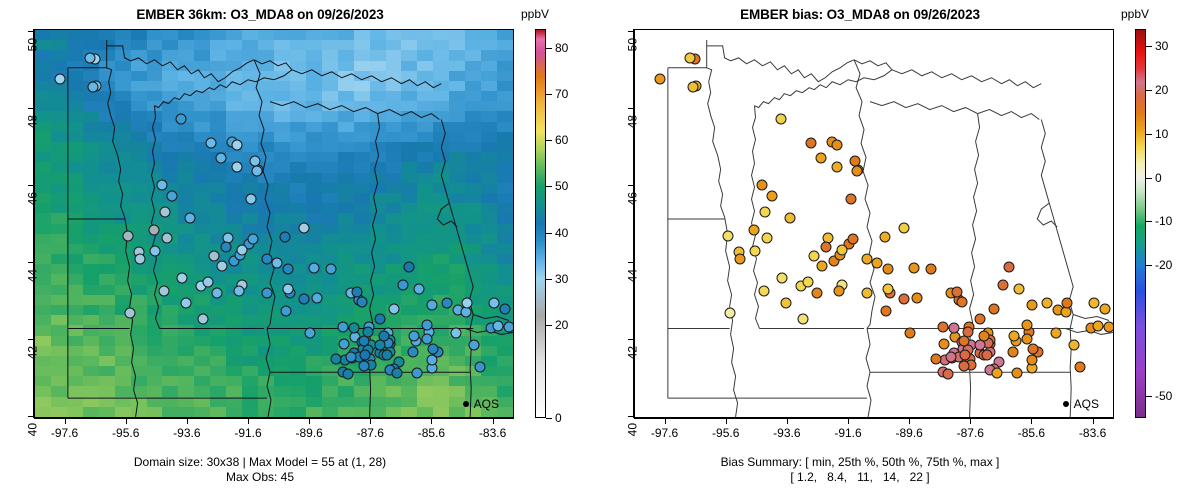 The height and width of the screenshot is (502, 1200). I want to click on colorbar-tick-label: 0, so click(1158, 177).